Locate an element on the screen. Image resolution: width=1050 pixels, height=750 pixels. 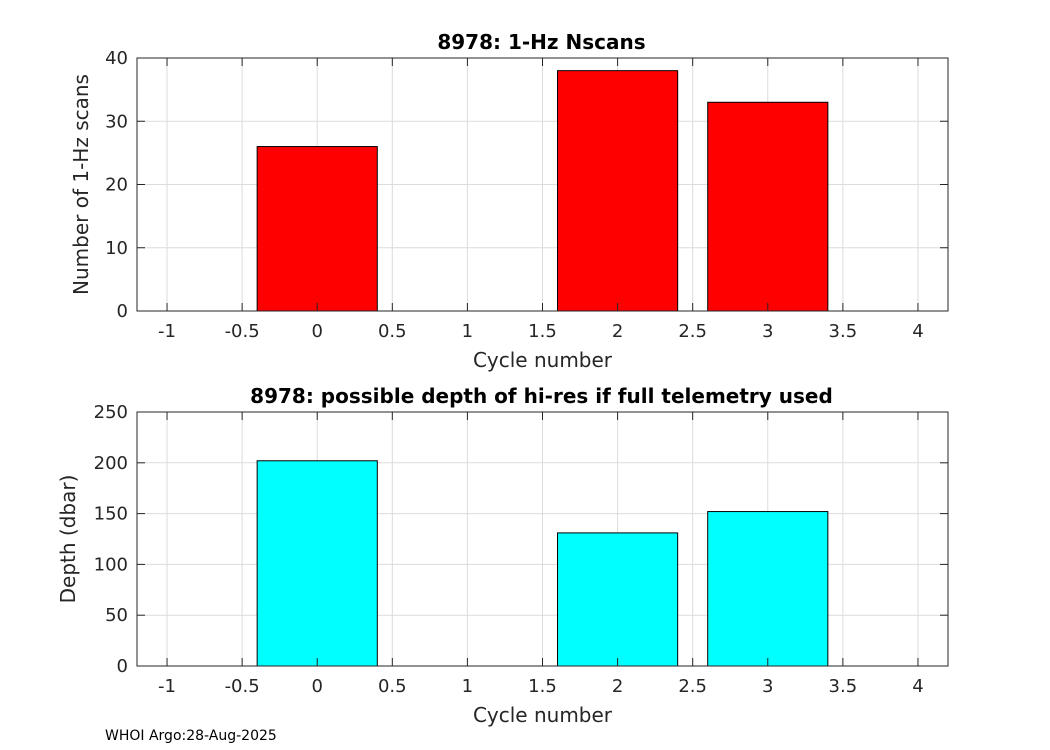
y-tick-label: 100 is located at coordinates (111, 564).